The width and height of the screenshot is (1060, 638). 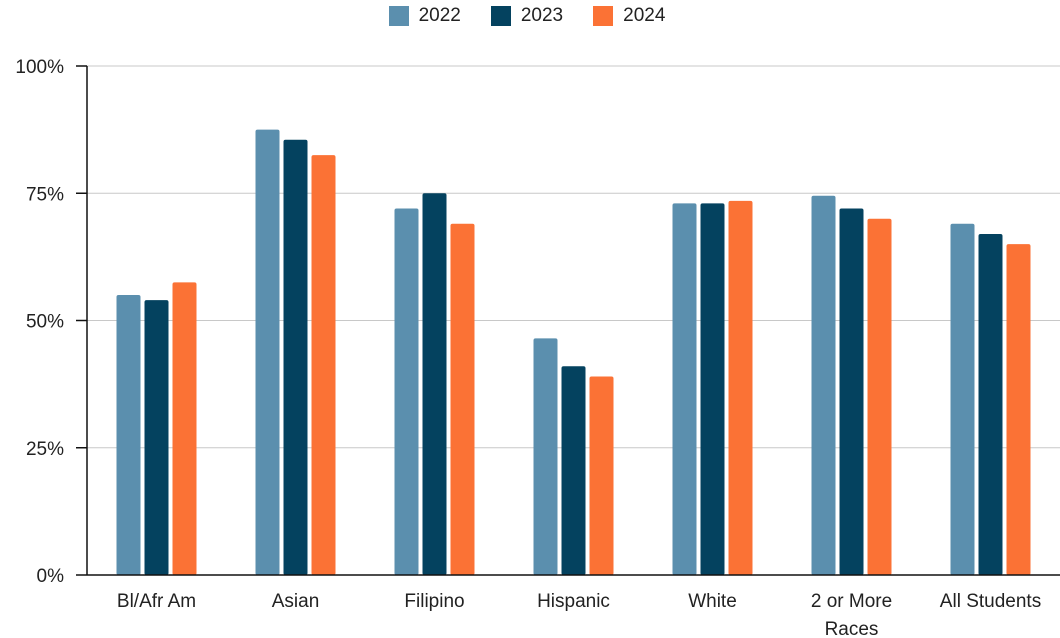 I want to click on legend-swatch-2022, so click(x=398, y=16).